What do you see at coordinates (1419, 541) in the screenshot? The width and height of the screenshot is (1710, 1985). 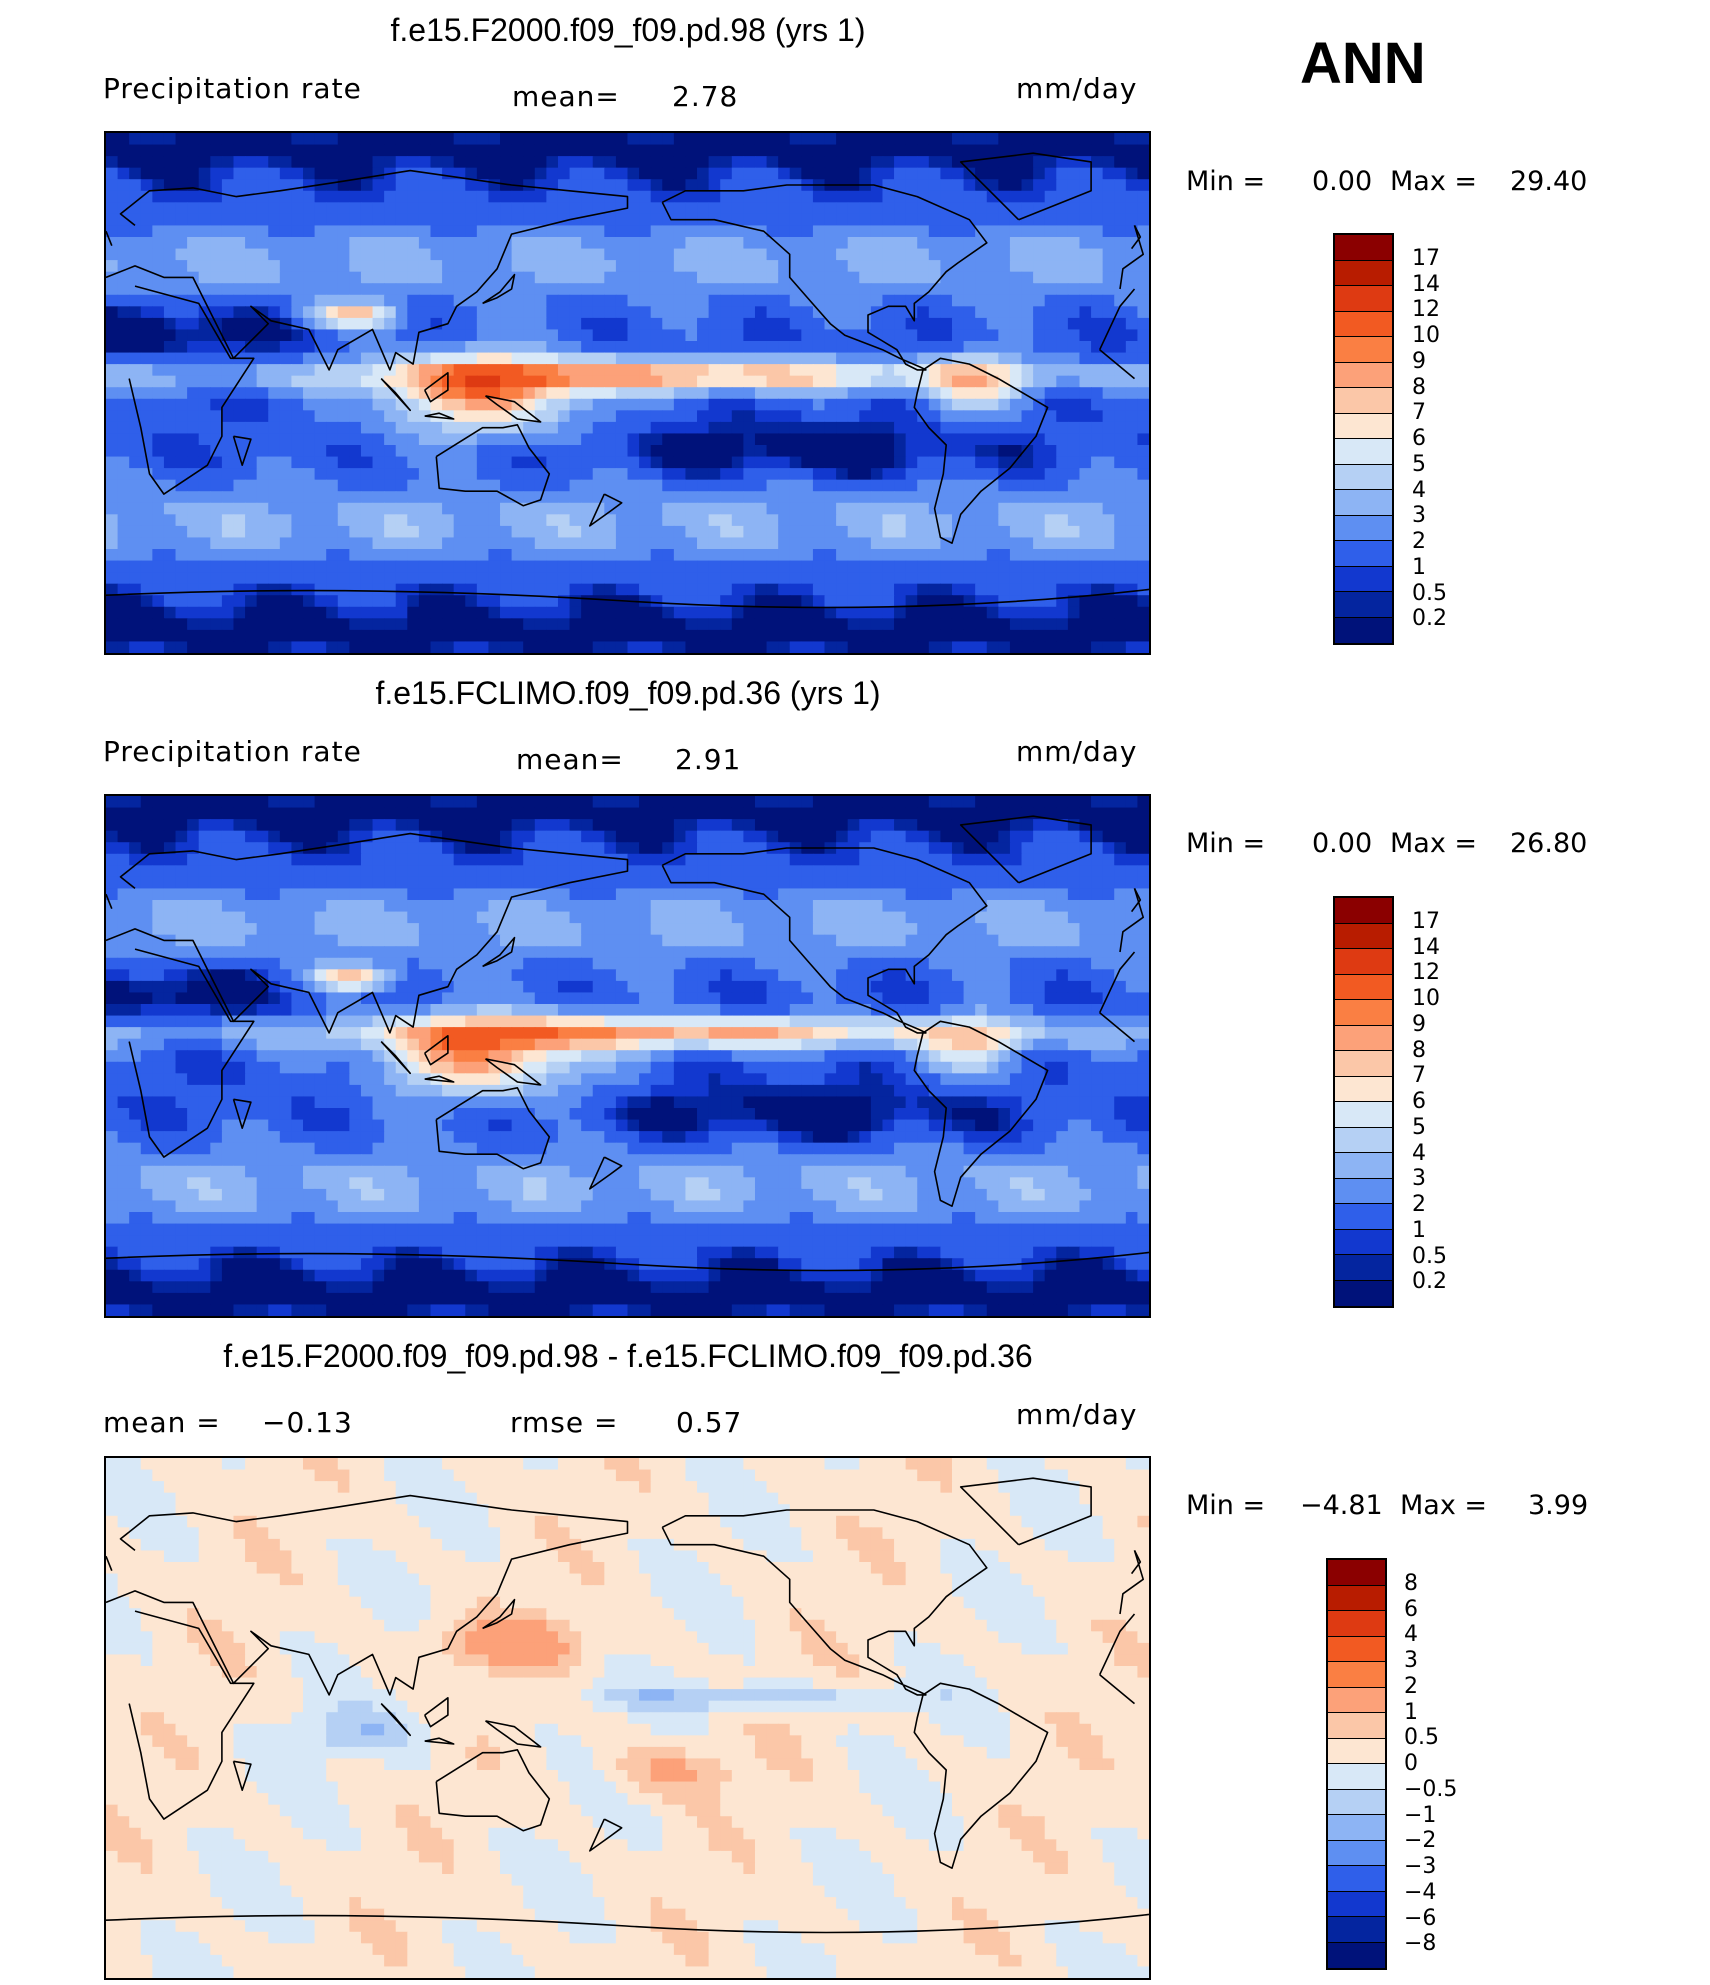 I see `colorbar-tick-label: 2` at bounding box center [1419, 541].